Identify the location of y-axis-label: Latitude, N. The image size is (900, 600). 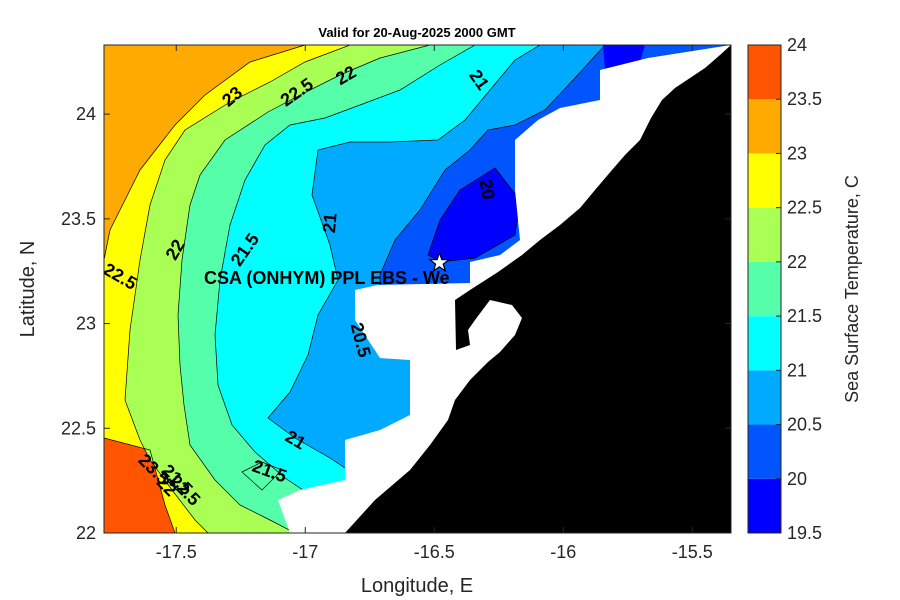
(28, 289).